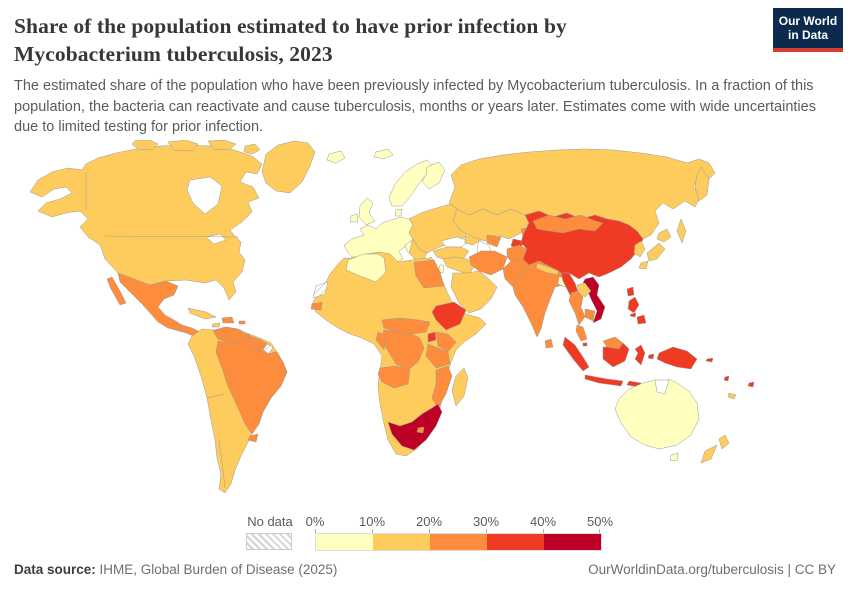  What do you see at coordinates (449, 316) in the screenshot?
I see `region-ethiopia` at bounding box center [449, 316].